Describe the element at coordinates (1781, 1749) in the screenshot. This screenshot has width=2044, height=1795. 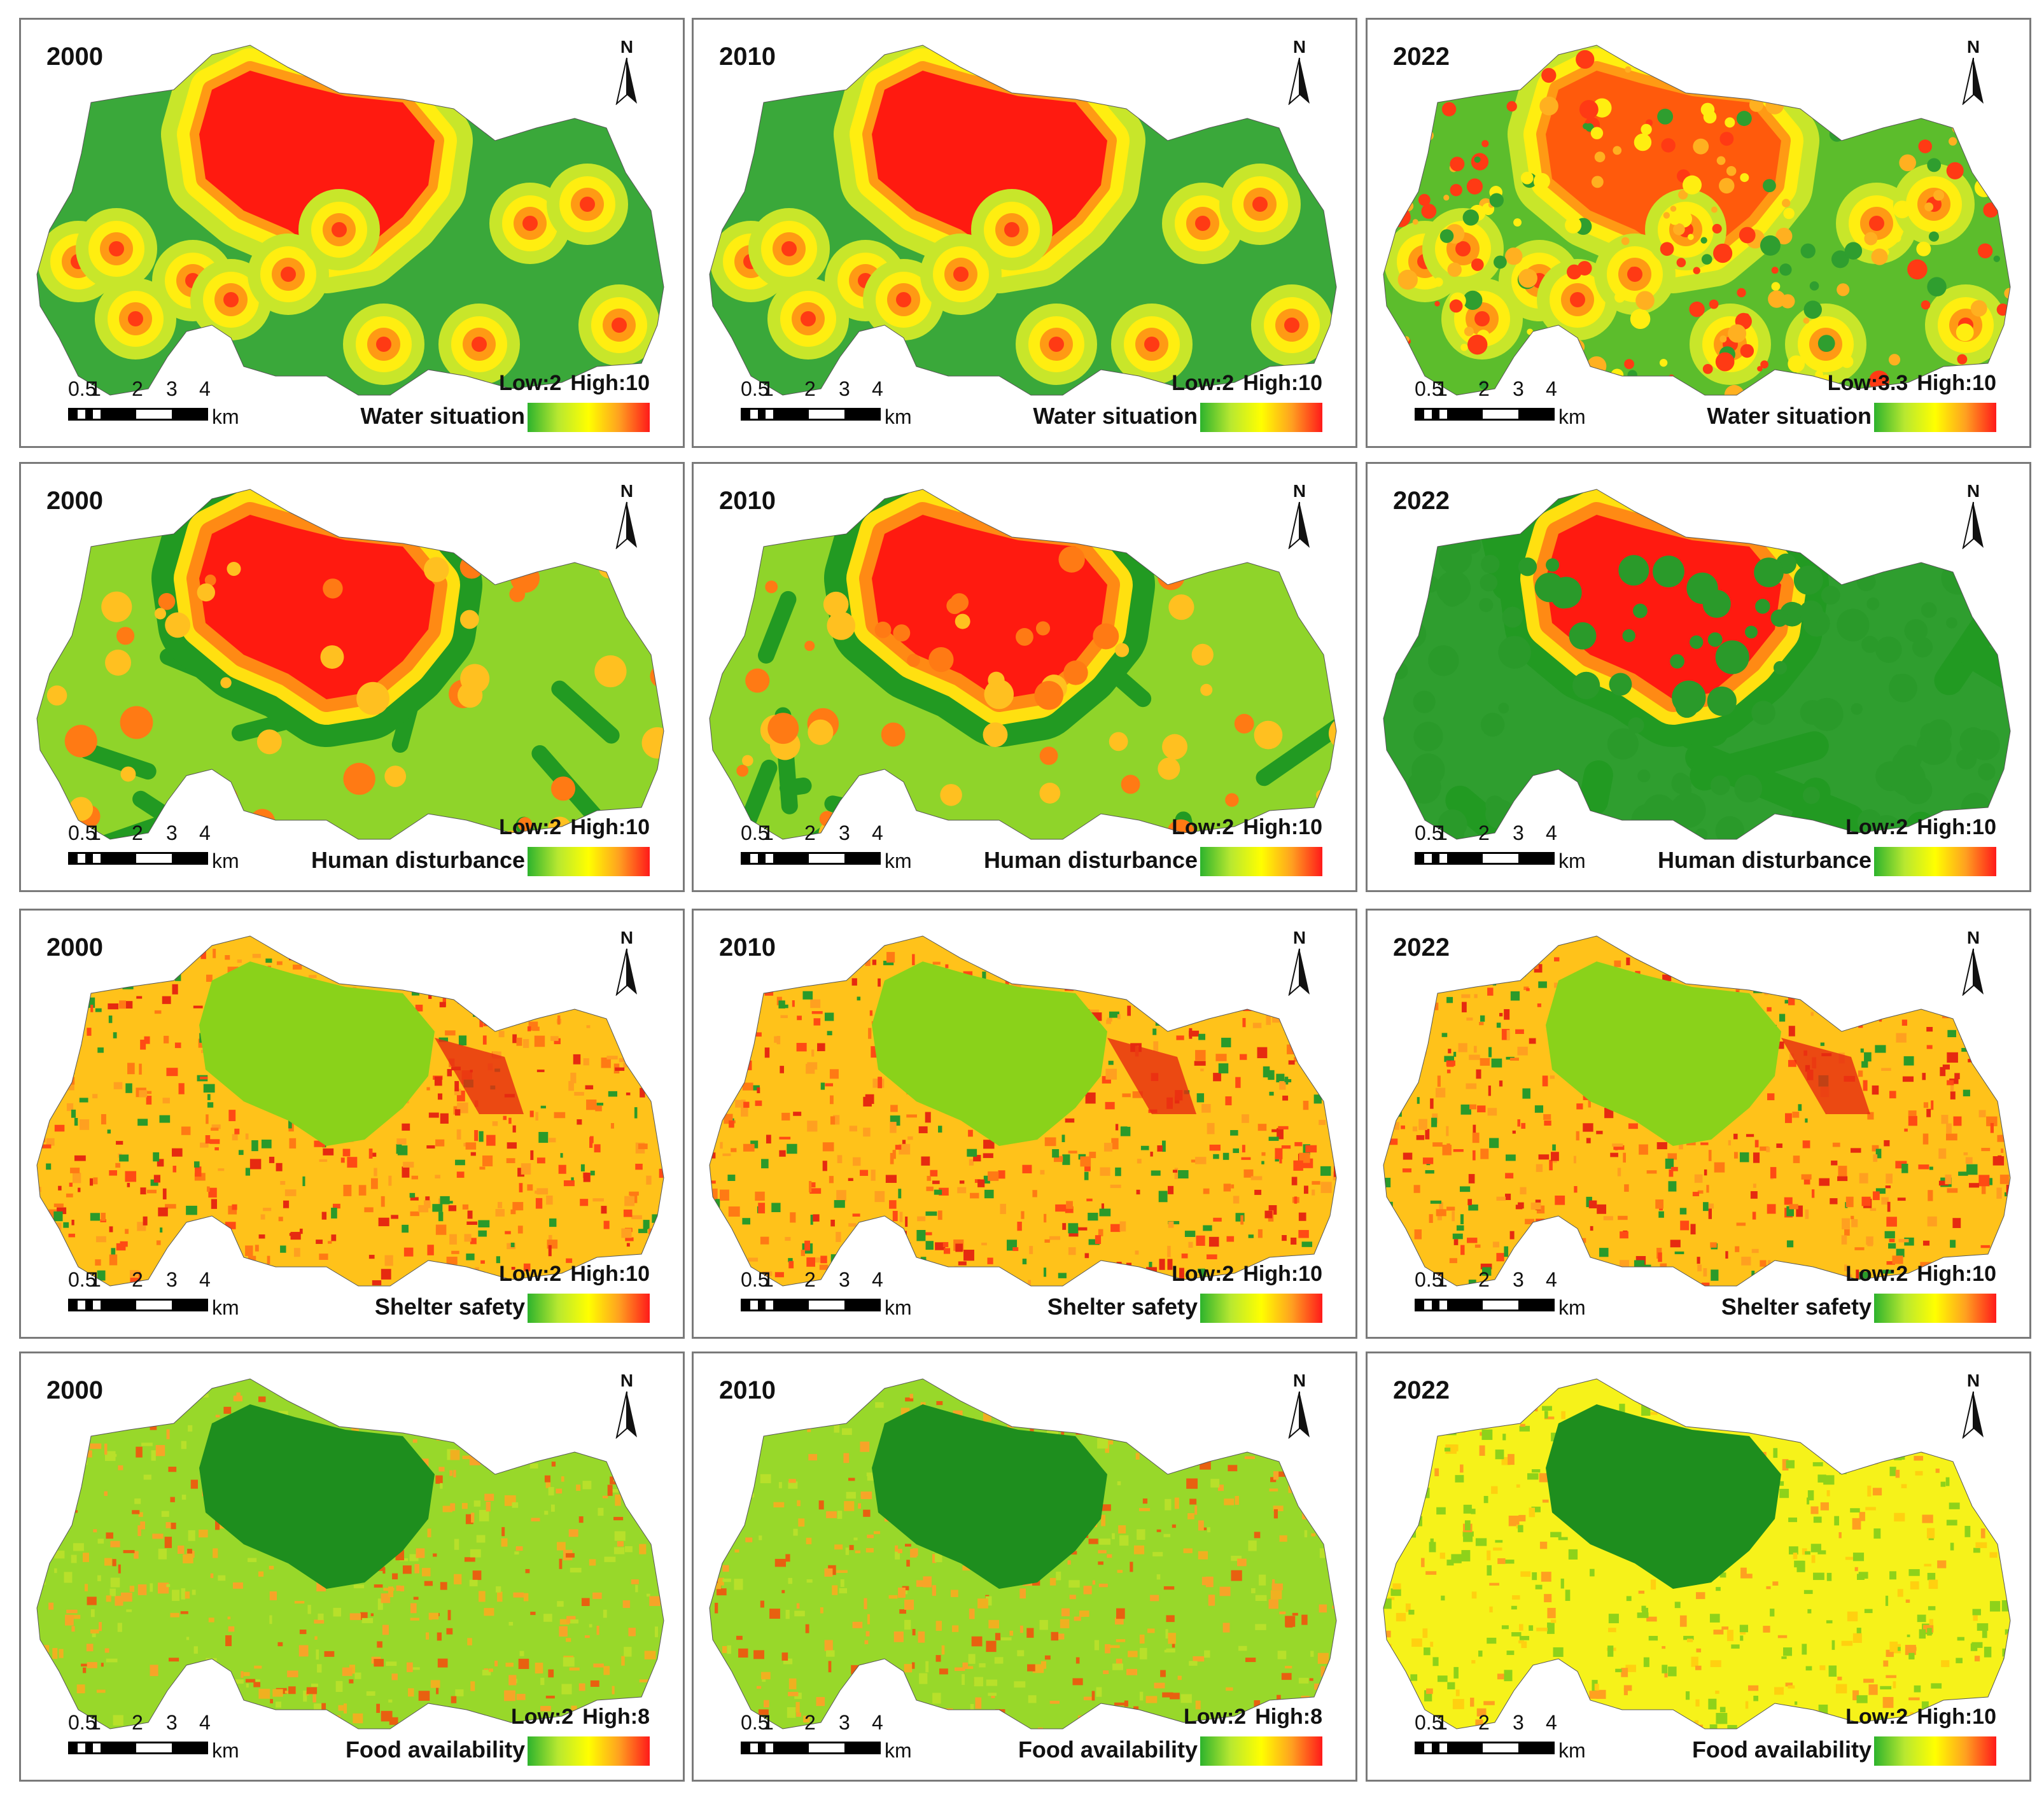
I see `legend-indicator-name: Food availability` at that location.